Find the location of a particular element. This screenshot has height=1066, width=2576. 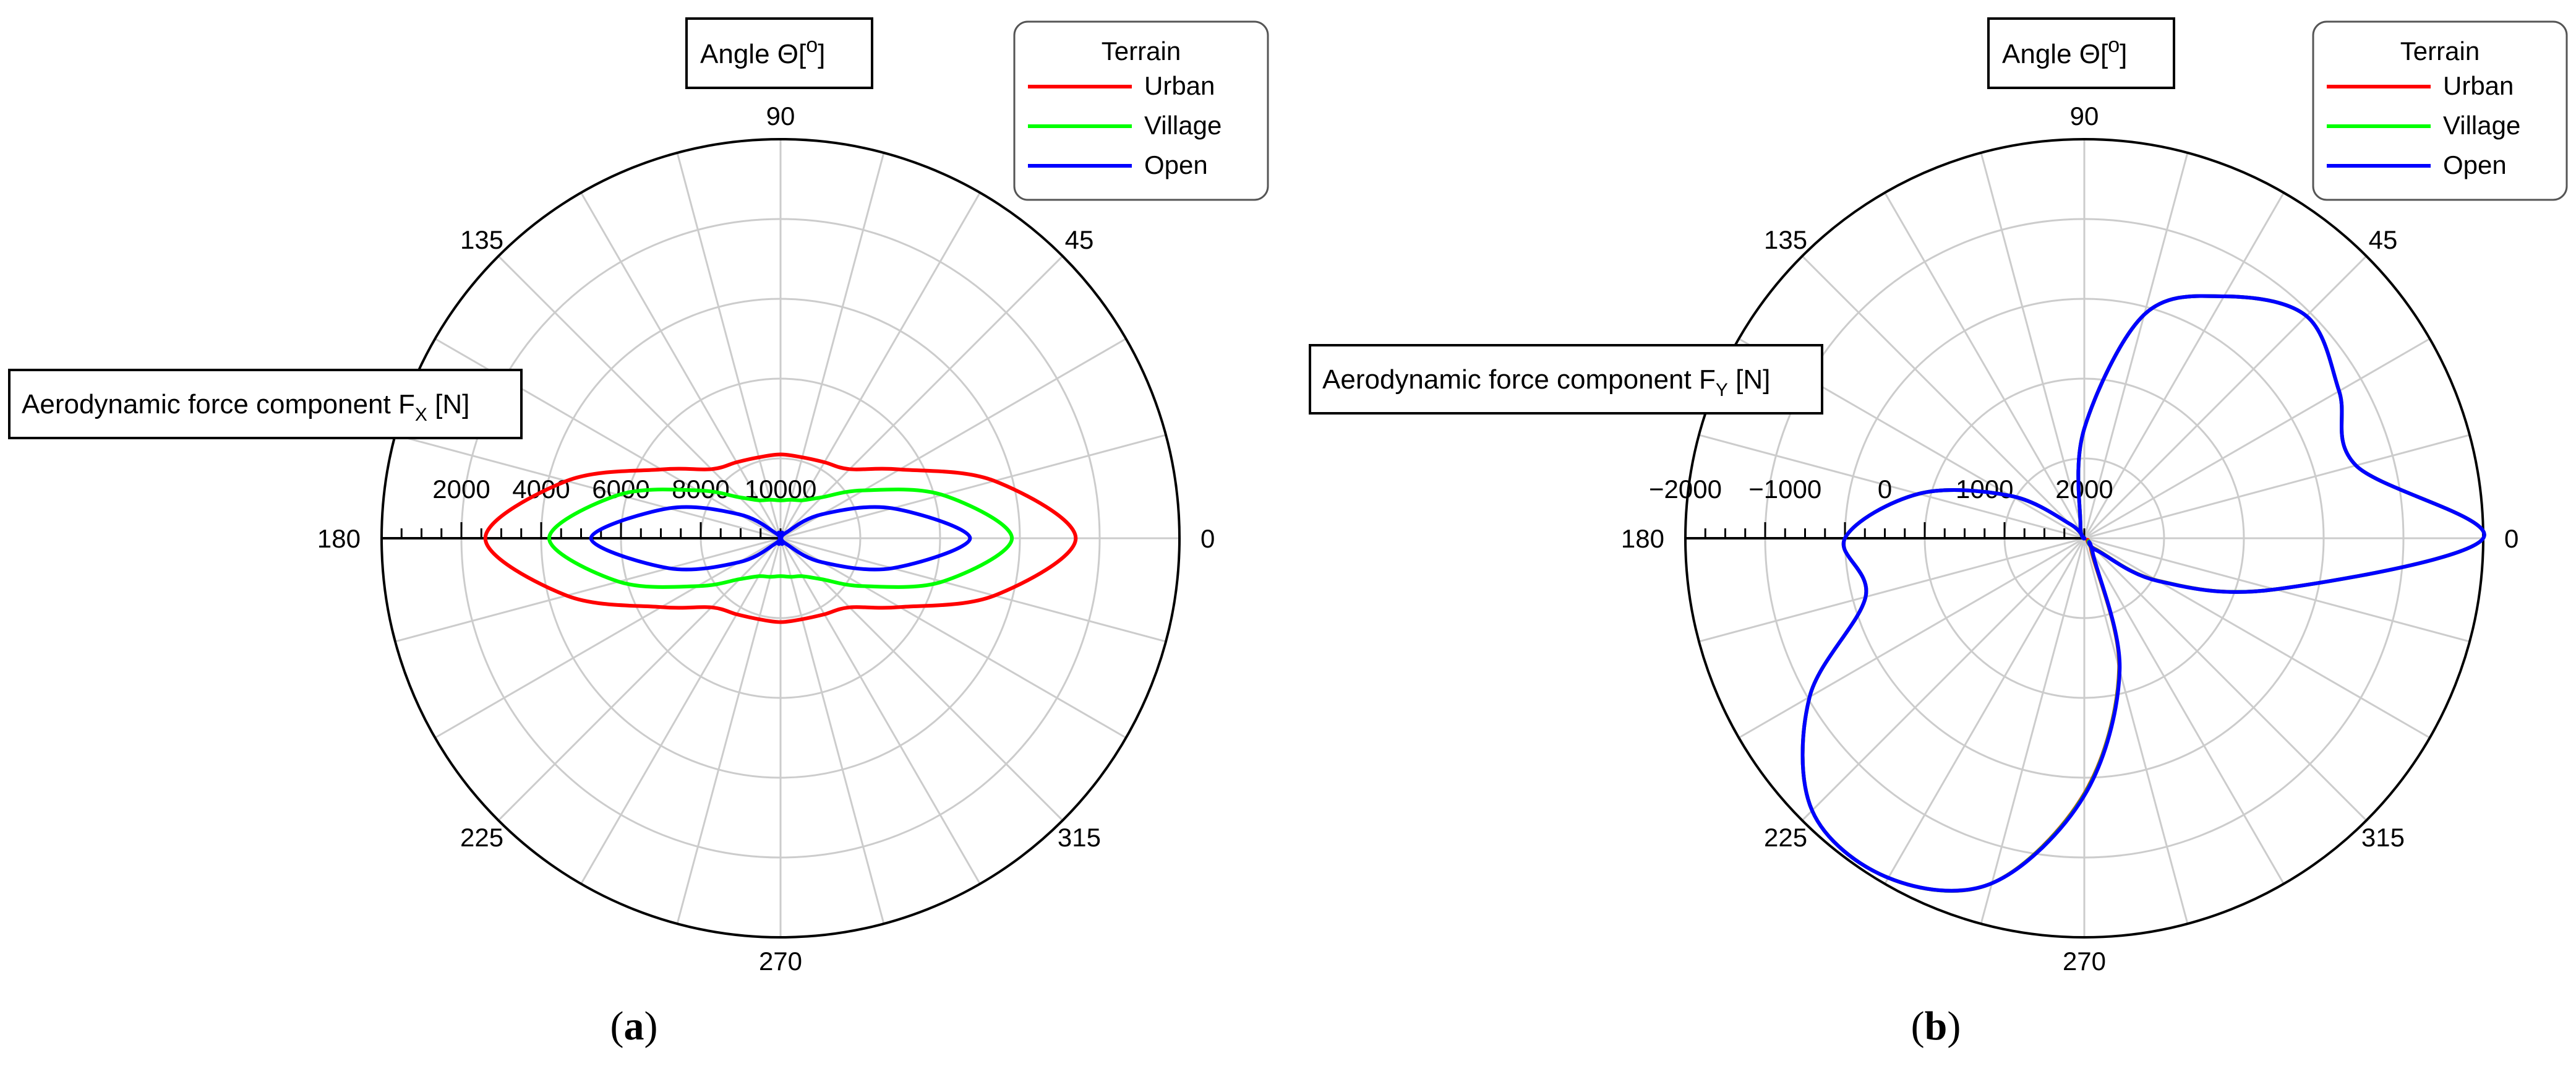

panel-letter: a is located at coordinates (634, 1026).